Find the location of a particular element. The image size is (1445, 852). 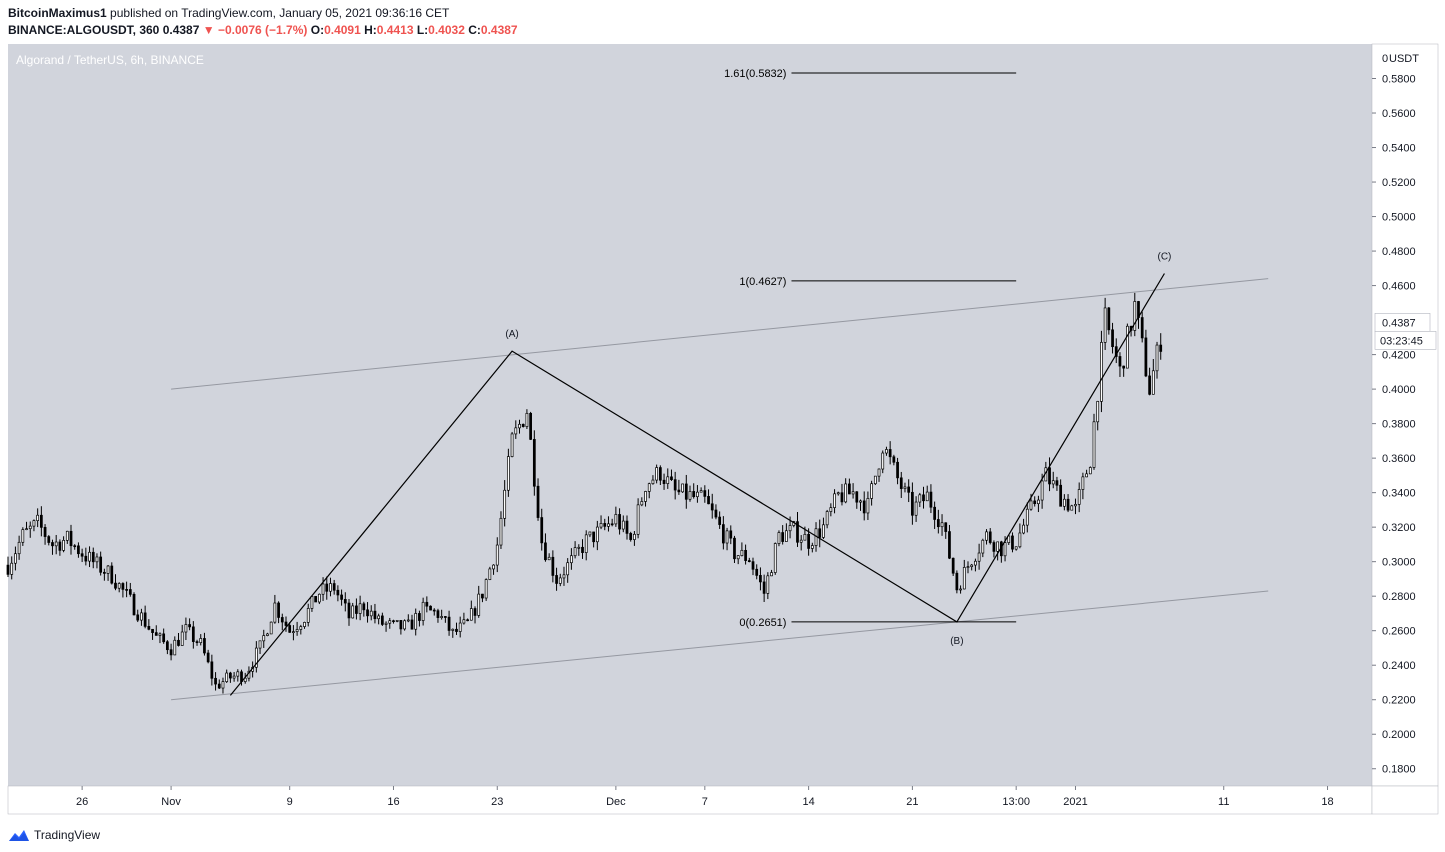

tradingview-footer: TradingView is located at coordinates (54, 835).